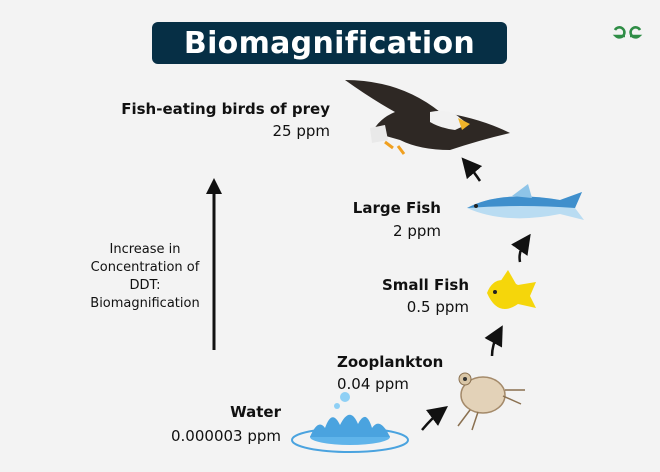 This screenshot has height=472, width=660. What do you see at coordinates (225, 109) in the screenshot?
I see `birds-name: Fish-eating birds of prey` at bounding box center [225, 109].